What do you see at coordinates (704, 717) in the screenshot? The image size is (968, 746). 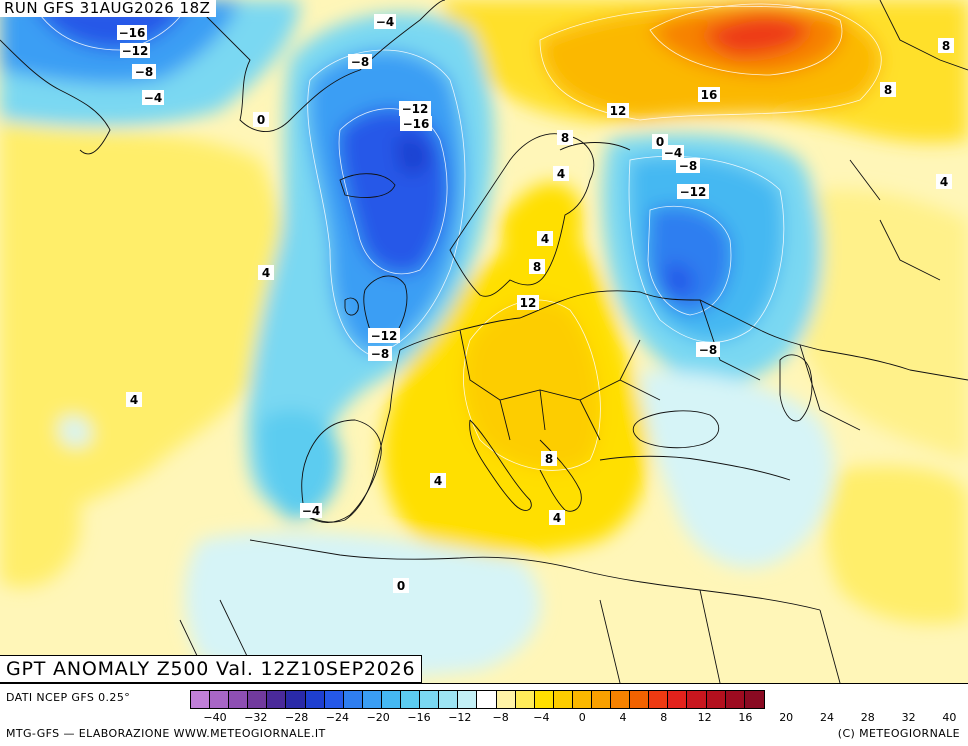 I see `color-scale-tick-label: 12` at bounding box center [704, 717].